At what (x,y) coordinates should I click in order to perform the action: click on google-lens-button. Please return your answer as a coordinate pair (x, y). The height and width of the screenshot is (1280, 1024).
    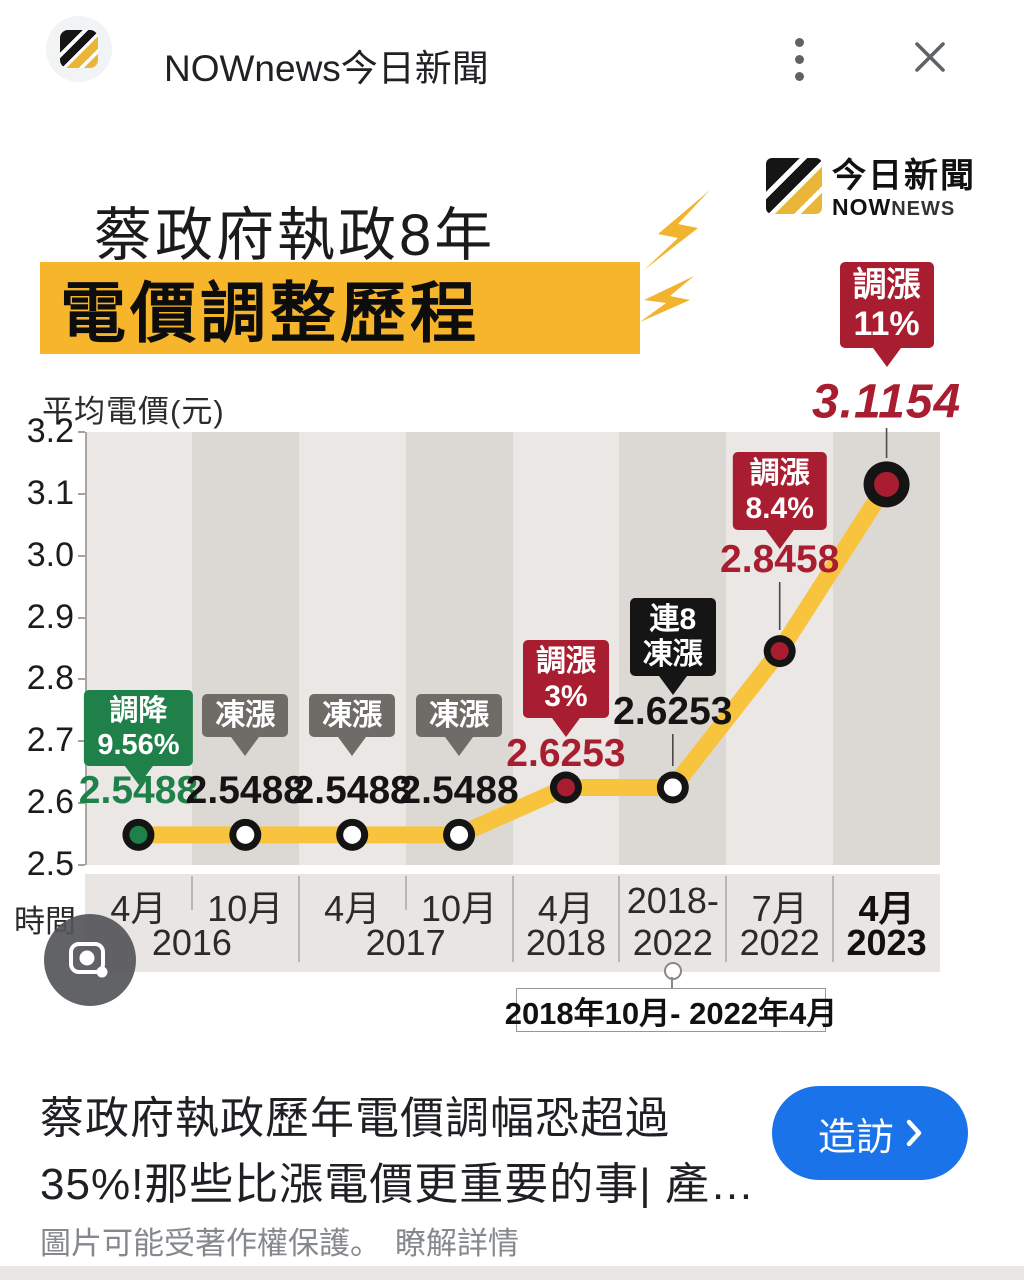
    Looking at the image, I should click on (90, 960).